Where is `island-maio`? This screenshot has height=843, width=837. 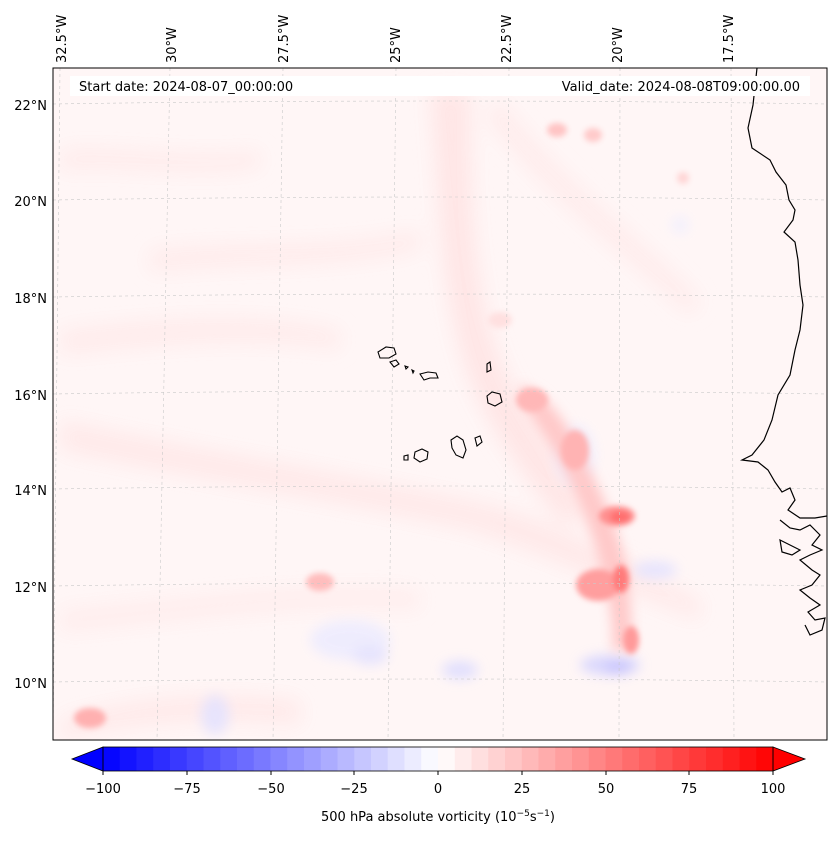
island-maio is located at coordinates (478, 441).